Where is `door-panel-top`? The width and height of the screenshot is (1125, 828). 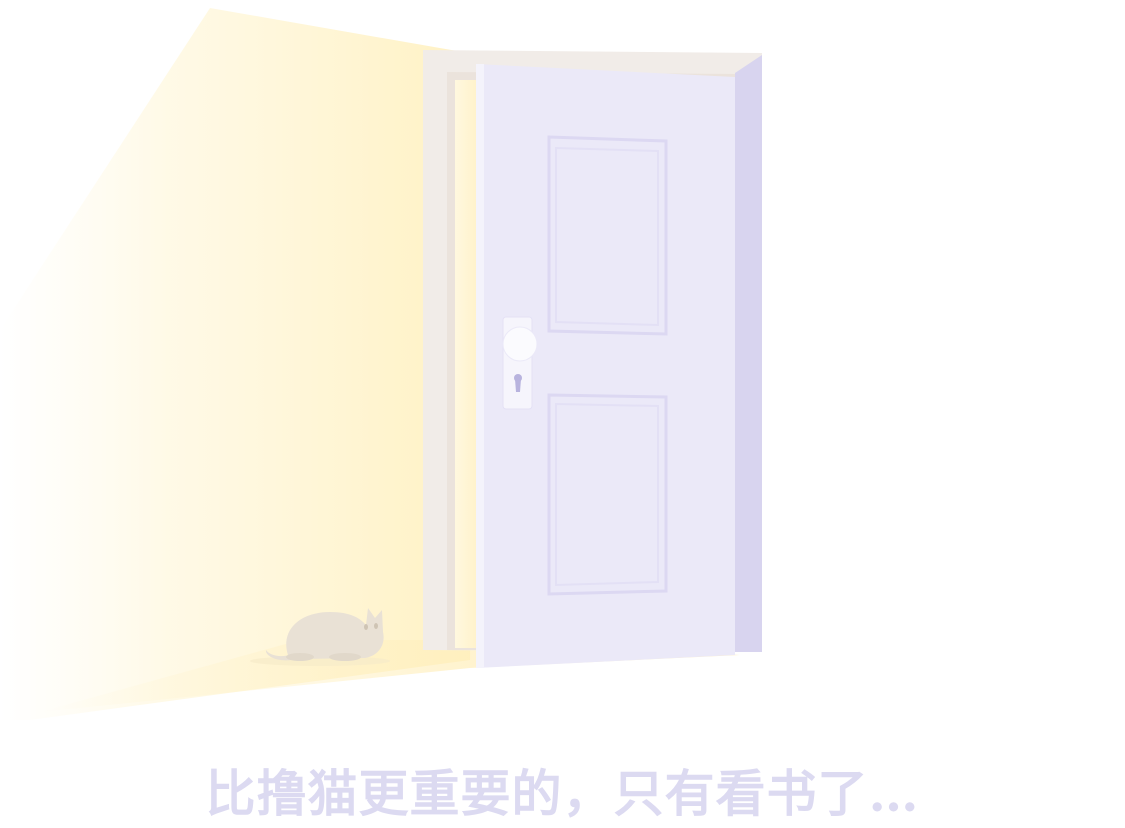
door-panel-top is located at coordinates (607, 235).